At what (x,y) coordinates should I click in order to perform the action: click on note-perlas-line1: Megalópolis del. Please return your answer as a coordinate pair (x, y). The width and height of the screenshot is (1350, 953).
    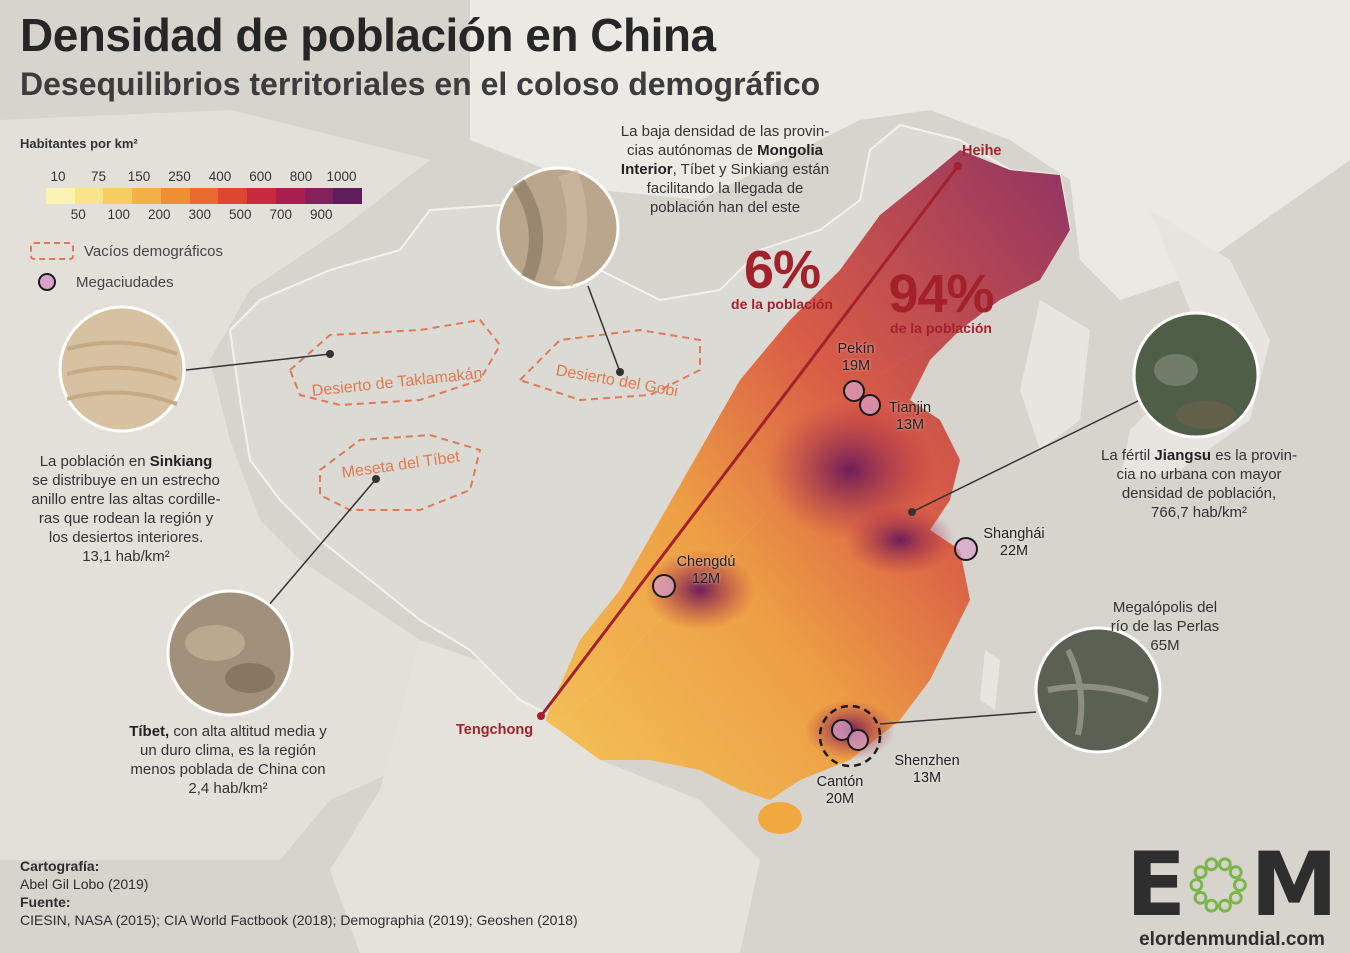
    Looking at the image, I should click on (1165, 607).